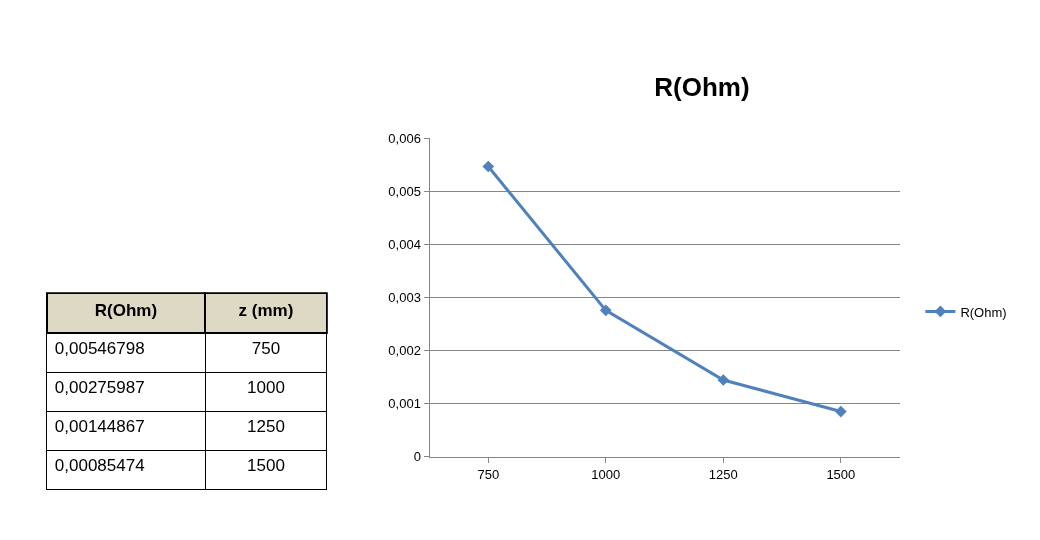  I want to click on category-label: 1000, so click(266, 387).